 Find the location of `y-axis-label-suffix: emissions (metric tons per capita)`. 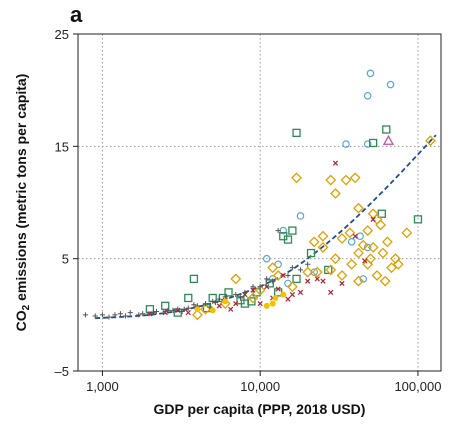

y-axis-label-suffix: emissions (metric tons per capita) is located at coordinates (21, 189).